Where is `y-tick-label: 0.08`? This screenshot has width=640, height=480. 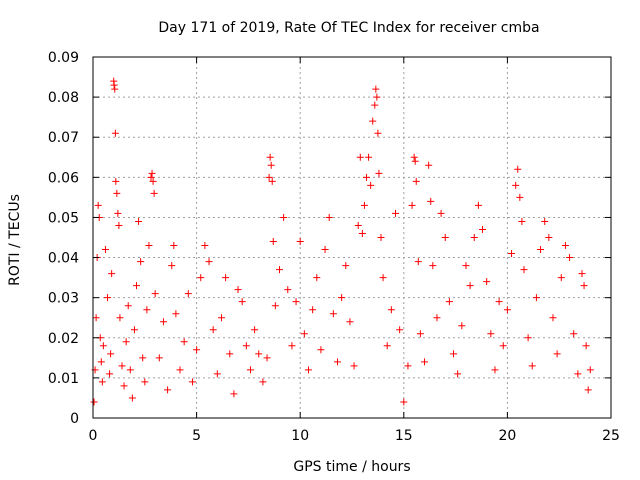
y-tick-label: 0.08 is located at coordinates (63, 98).